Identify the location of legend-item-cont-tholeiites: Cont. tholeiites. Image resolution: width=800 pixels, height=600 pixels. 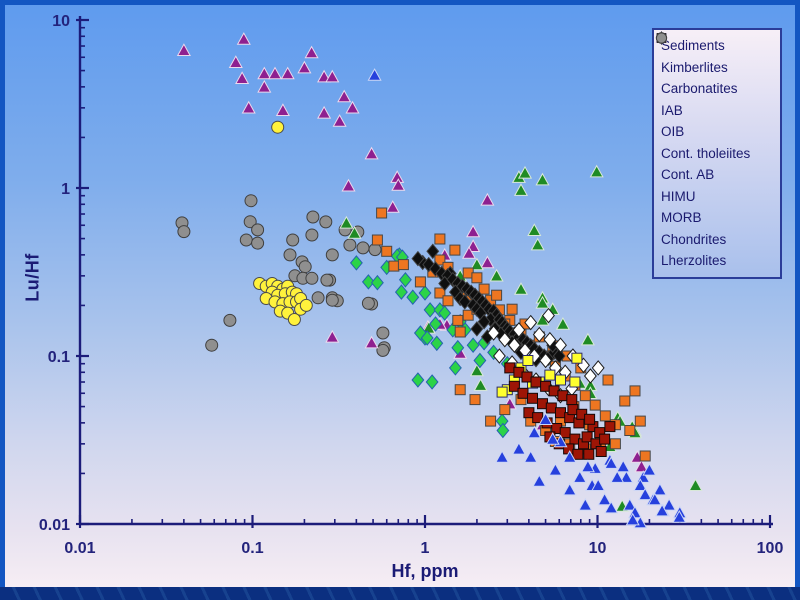
(714, 98).